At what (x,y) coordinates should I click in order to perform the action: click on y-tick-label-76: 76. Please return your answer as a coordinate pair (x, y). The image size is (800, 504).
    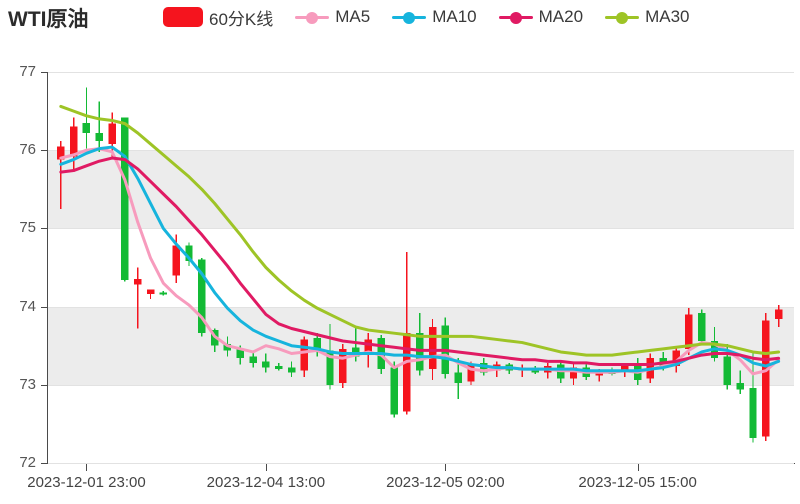
    Looking at the image, I should click on (27, 150).